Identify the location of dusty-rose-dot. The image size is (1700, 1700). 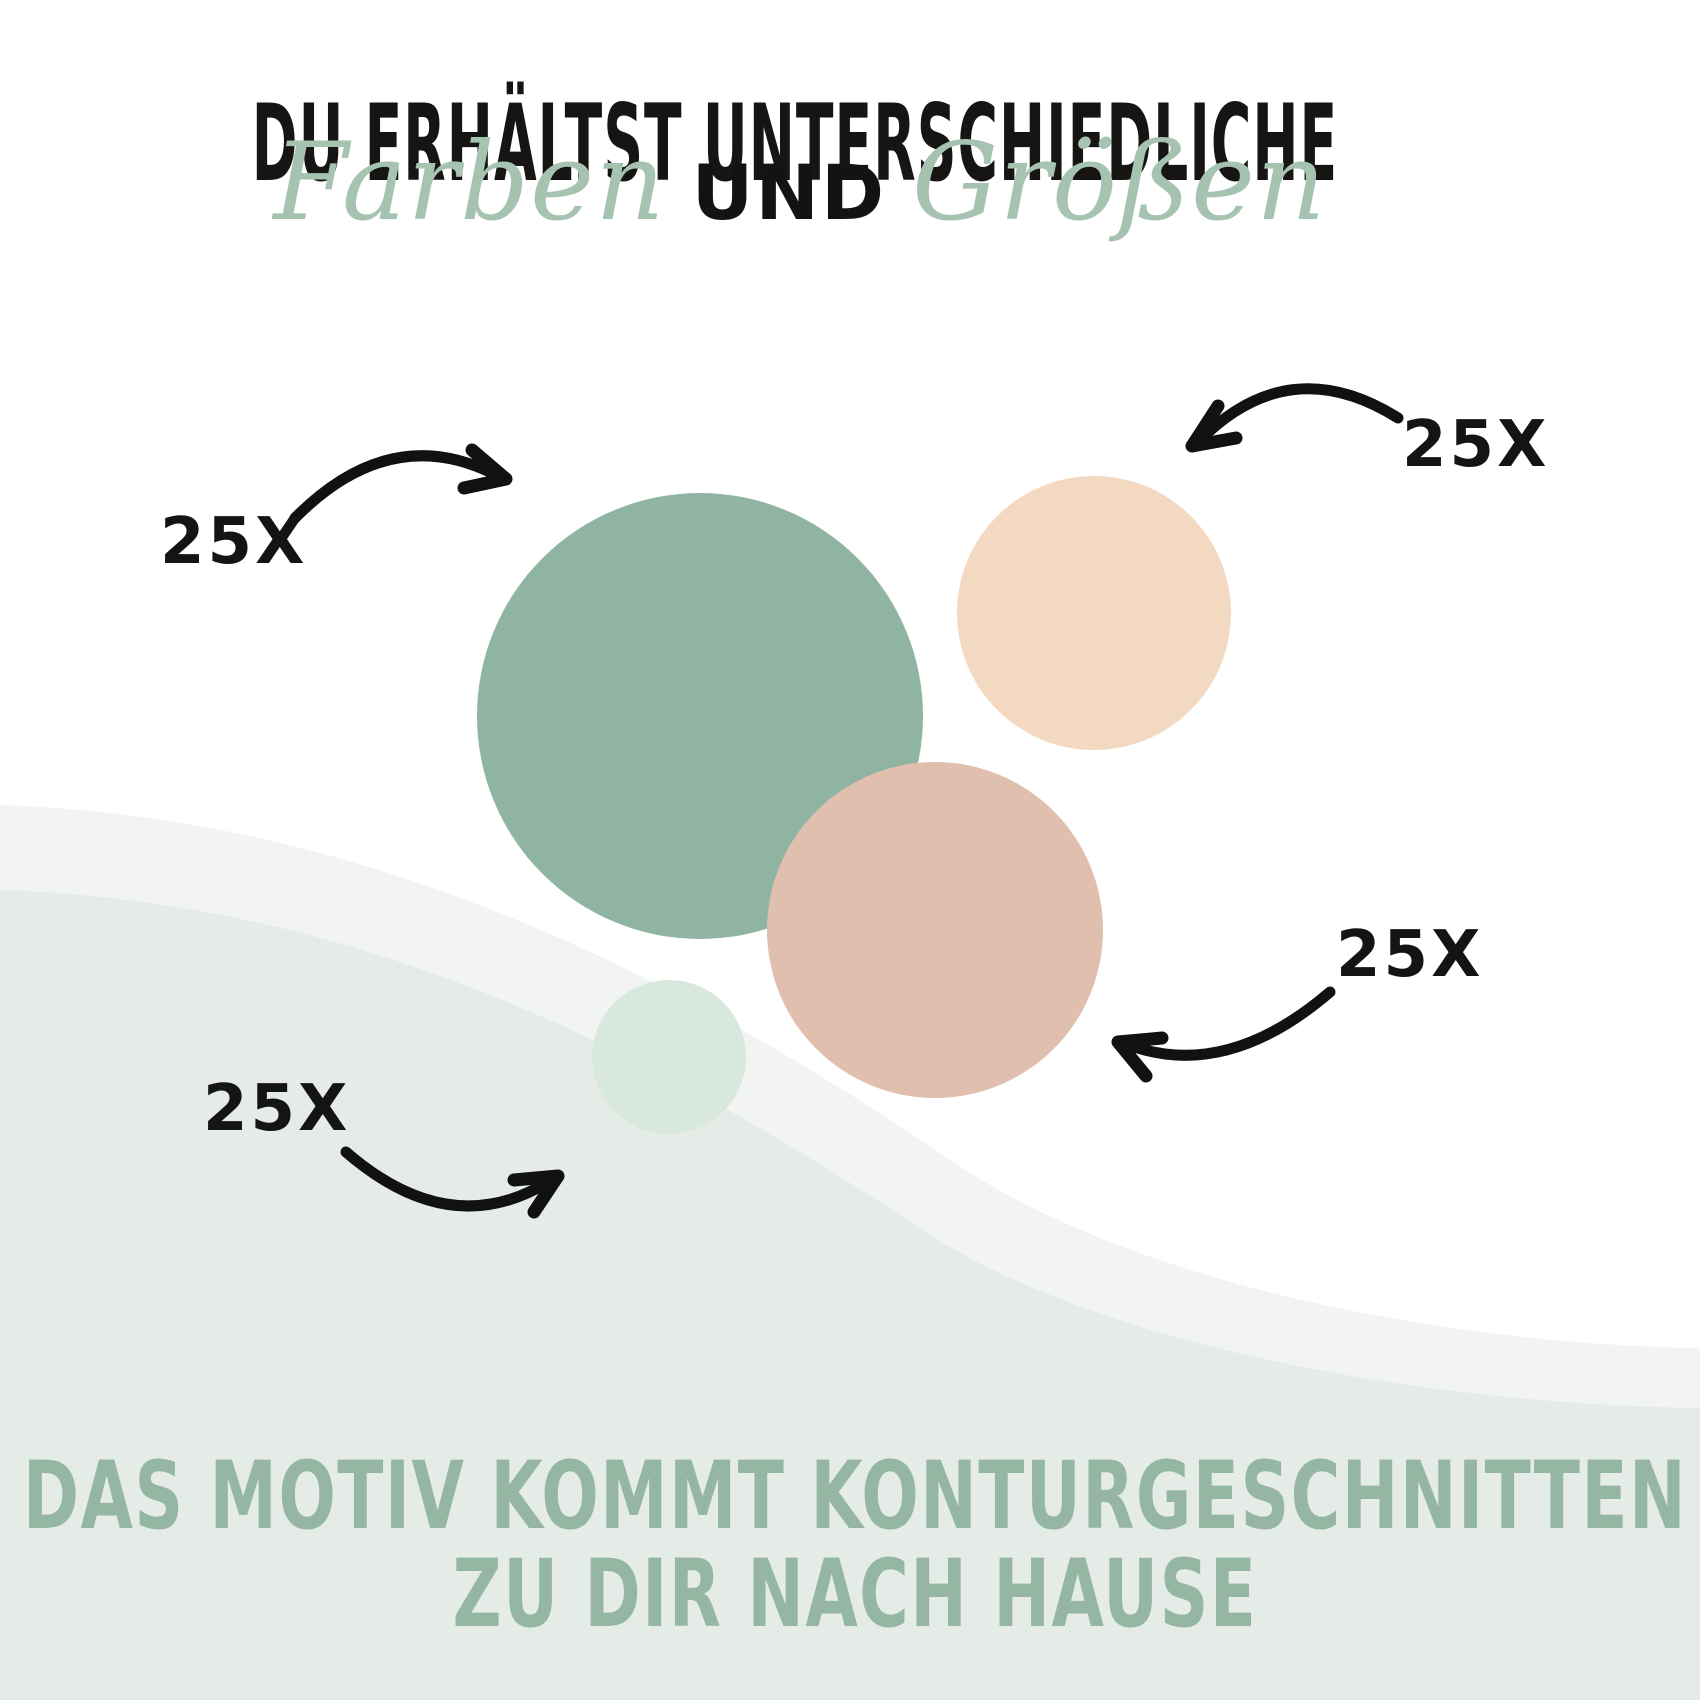
(935, 930).